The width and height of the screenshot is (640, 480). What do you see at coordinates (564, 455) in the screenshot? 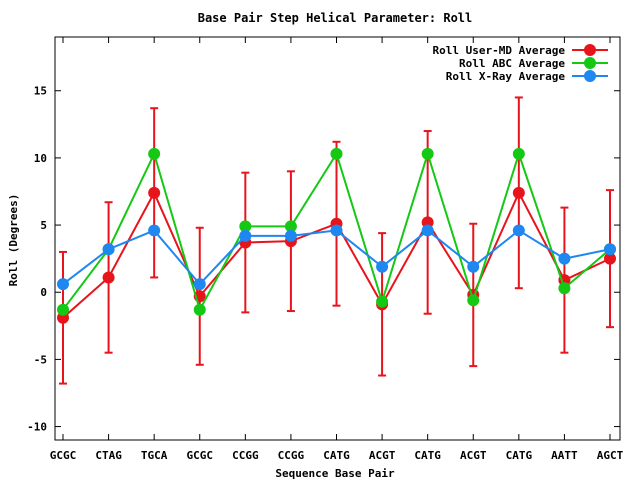
I see `x-tick-label: AATT` at bounding box center [564, 455].